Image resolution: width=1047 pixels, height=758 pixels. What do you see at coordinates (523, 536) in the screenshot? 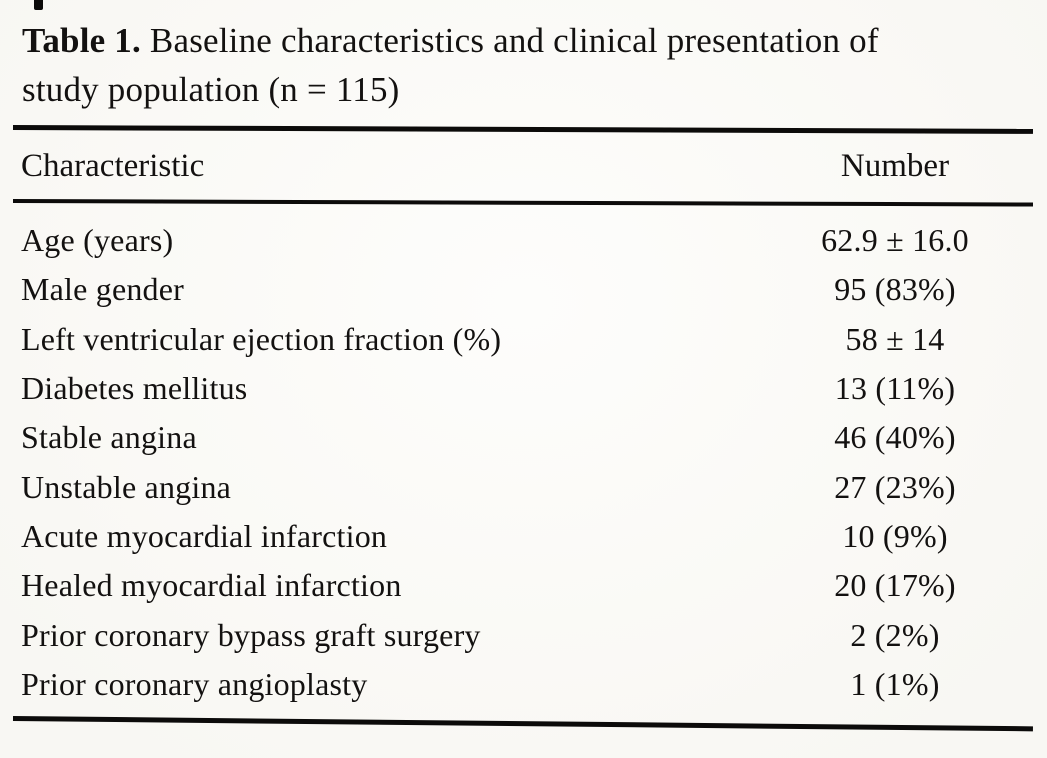
I see `table-row: Acute myocardial infarction 10 (9%)` at bounding box center [523, 536].